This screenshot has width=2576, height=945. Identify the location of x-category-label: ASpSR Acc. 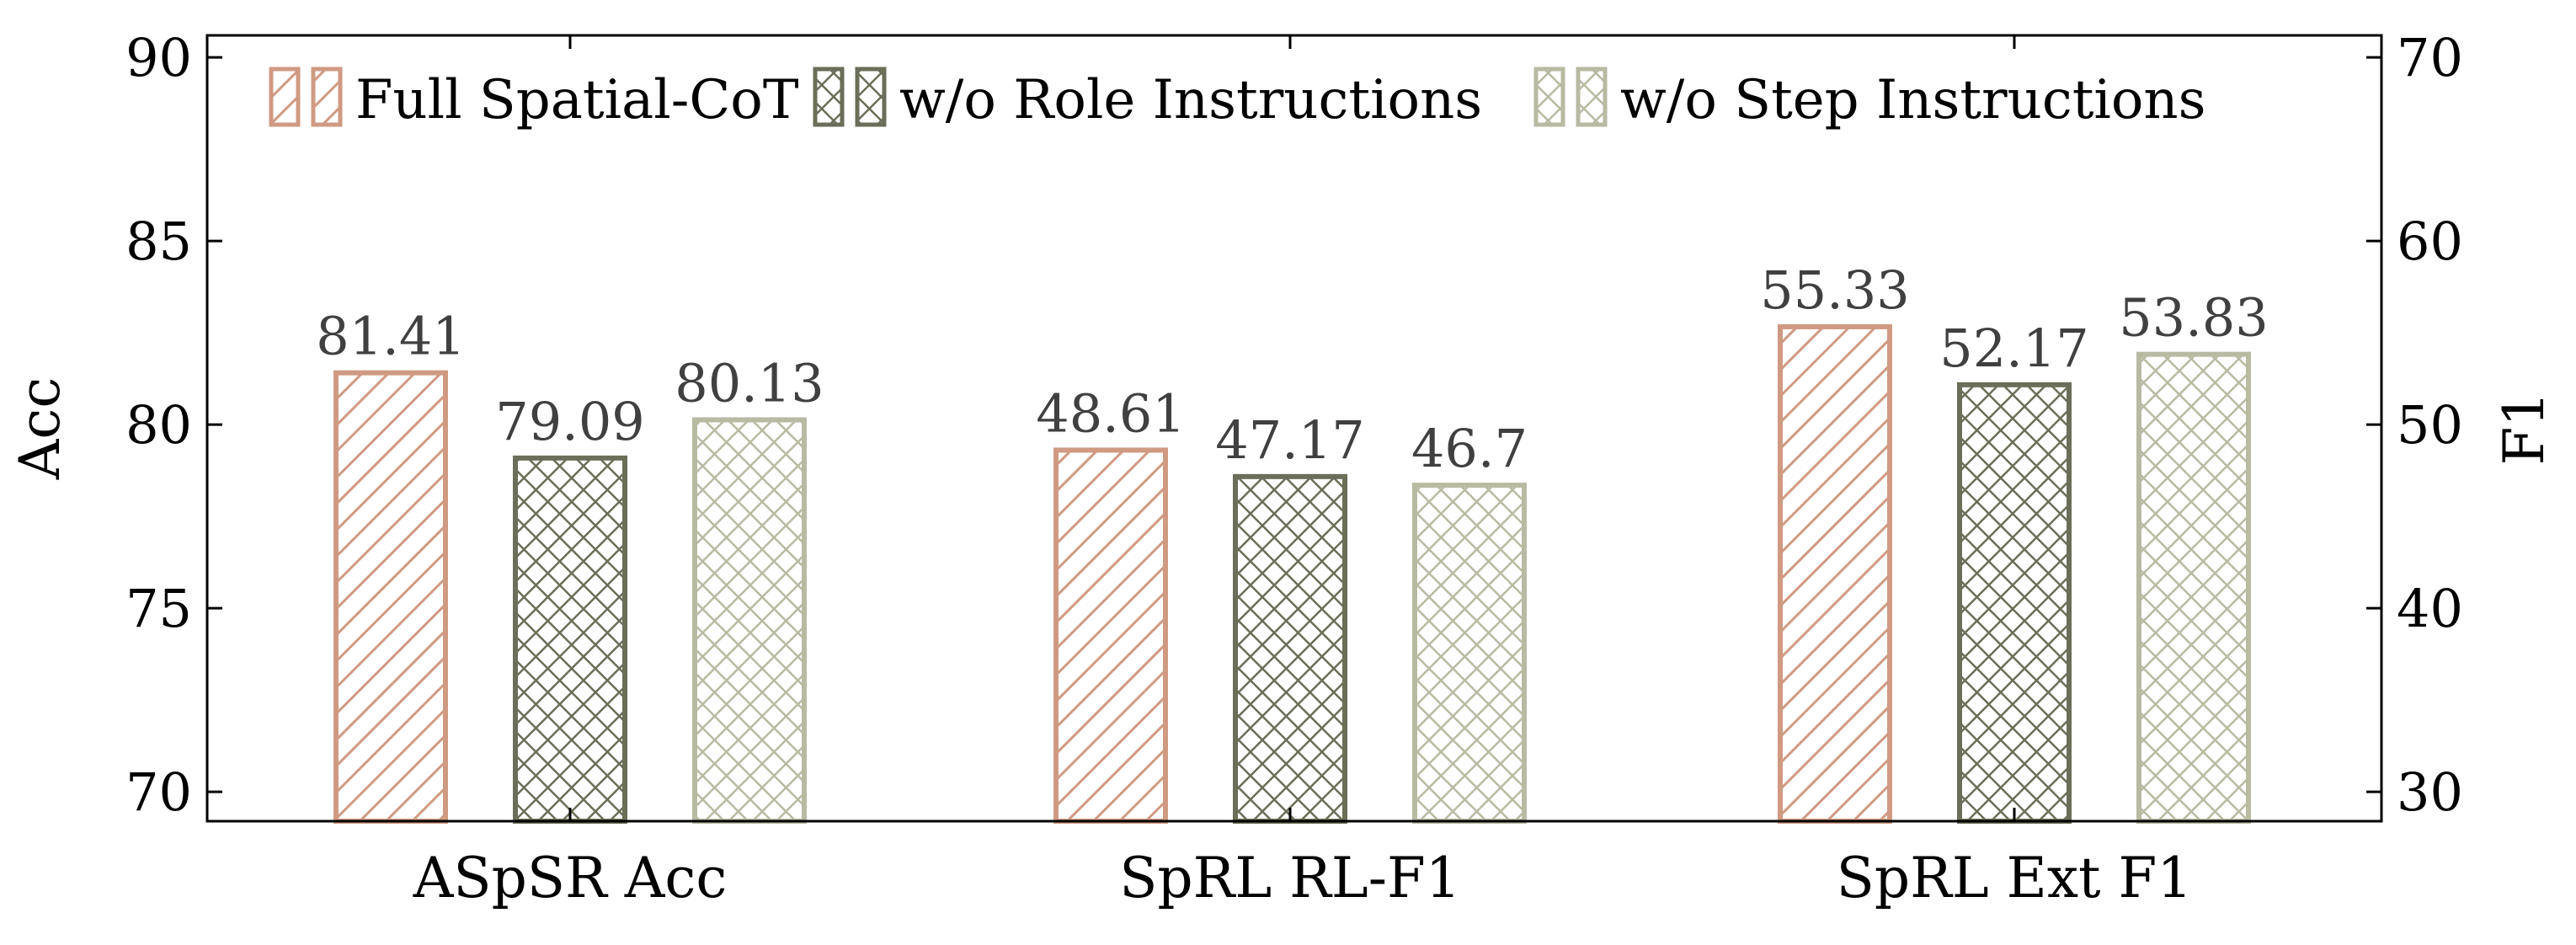
(570, 878).